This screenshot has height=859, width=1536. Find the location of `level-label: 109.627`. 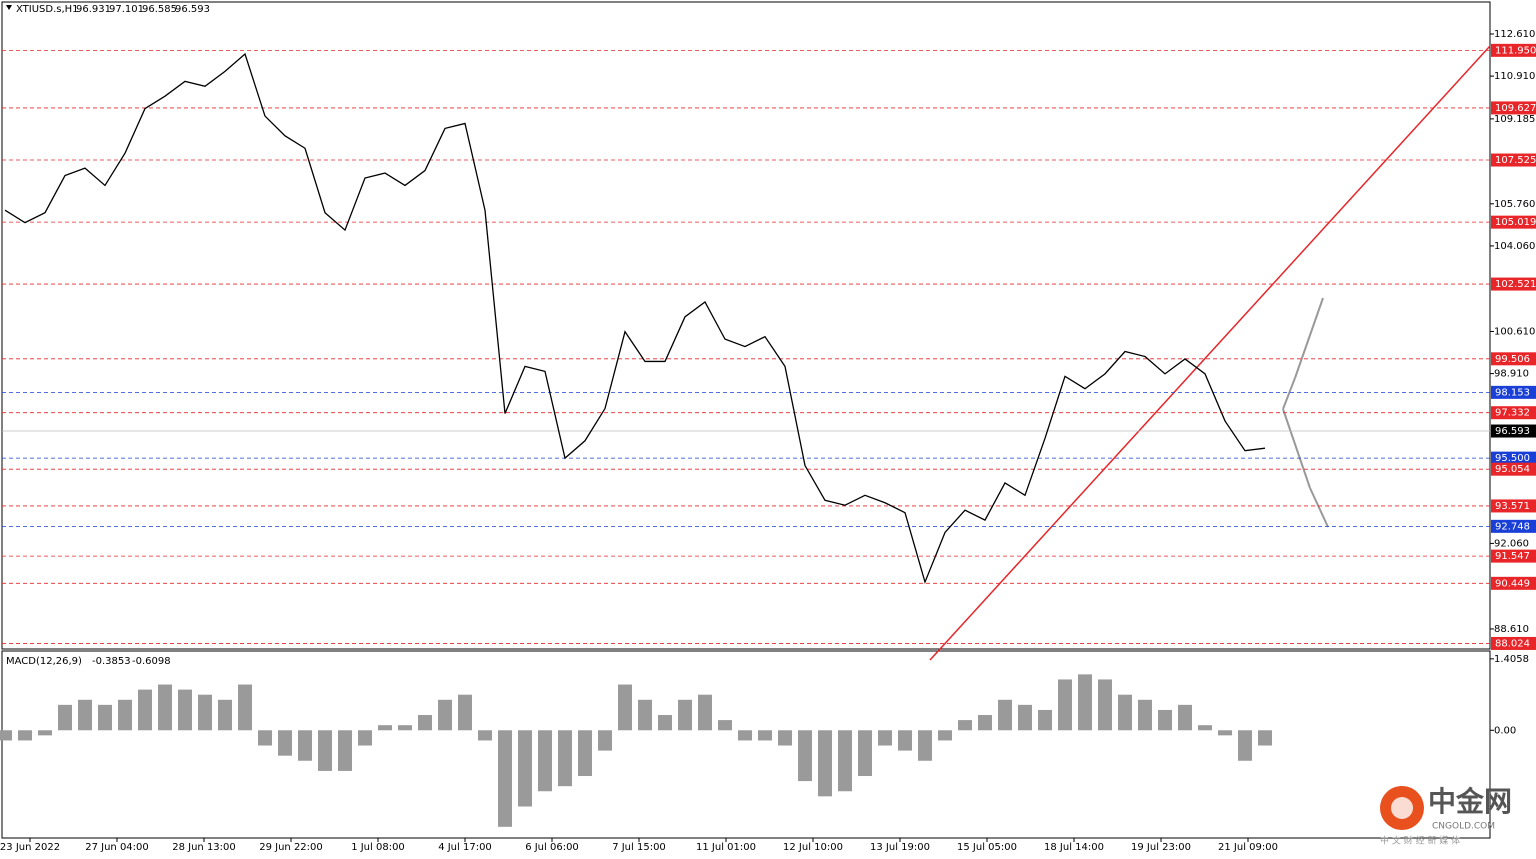

level-label: 109.627 is located at coordinates (1515, 108).